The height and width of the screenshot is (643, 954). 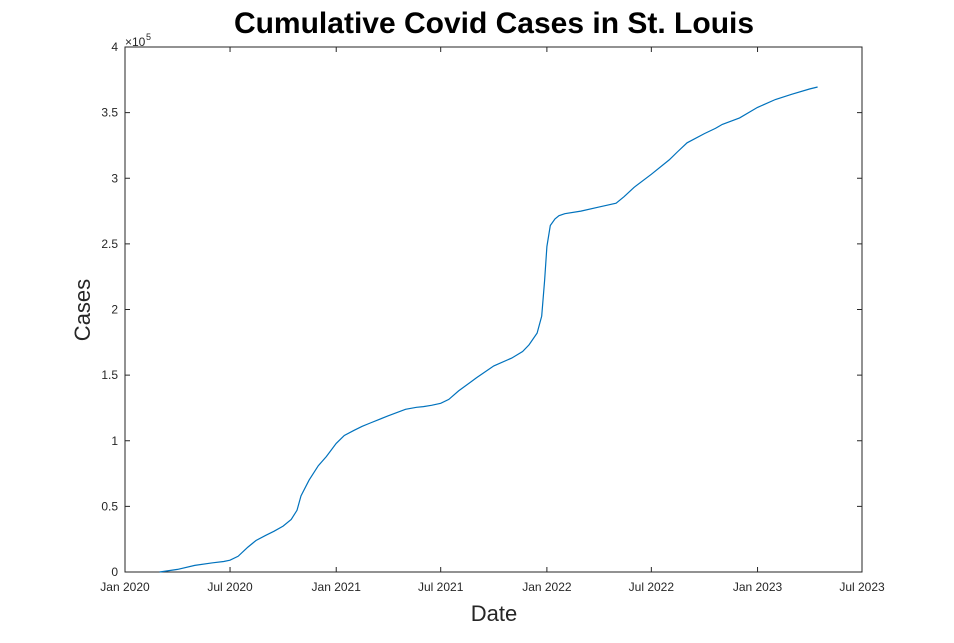 What do you see at coordinates (82, 310) in the screenshot?
I see `y-axis-label: Cases` at bounding box center [82, 310].